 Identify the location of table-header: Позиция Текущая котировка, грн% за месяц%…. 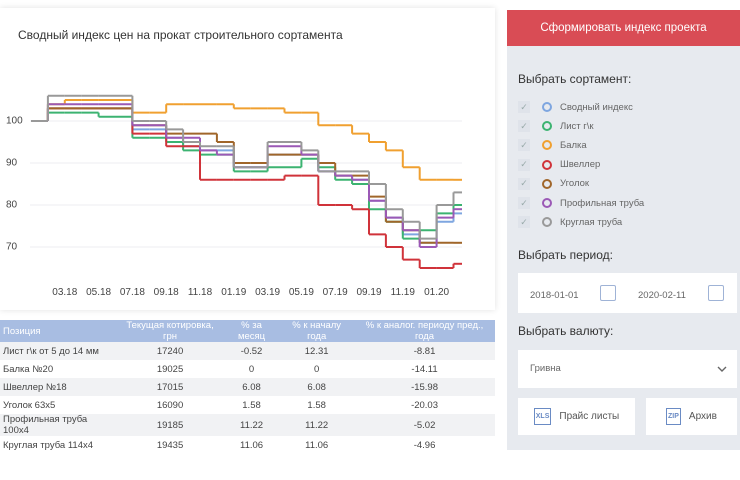
(247, 331).